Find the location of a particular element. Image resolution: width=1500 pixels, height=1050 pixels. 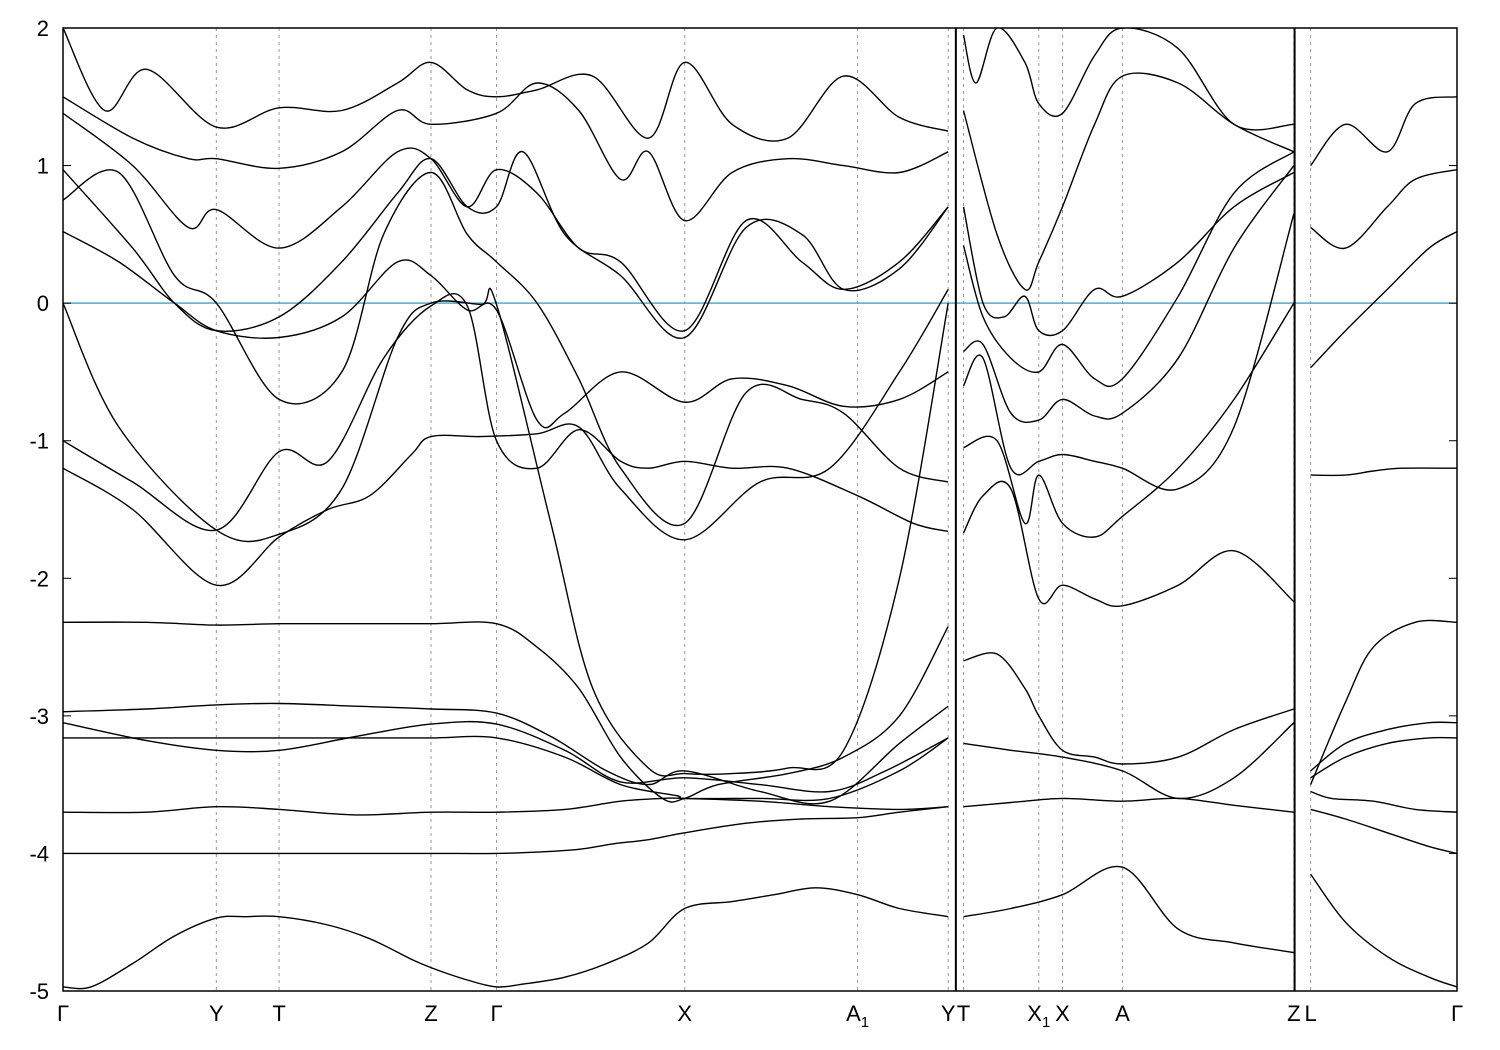

kpoint-label-5: X is located at coordinates (684, 1013).